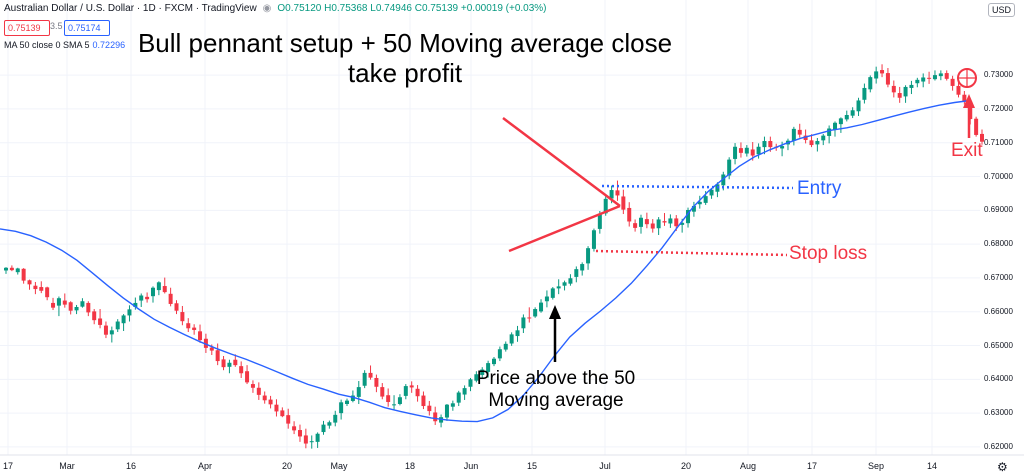  I want to click on exit-label: Exit, so click(967, 150).